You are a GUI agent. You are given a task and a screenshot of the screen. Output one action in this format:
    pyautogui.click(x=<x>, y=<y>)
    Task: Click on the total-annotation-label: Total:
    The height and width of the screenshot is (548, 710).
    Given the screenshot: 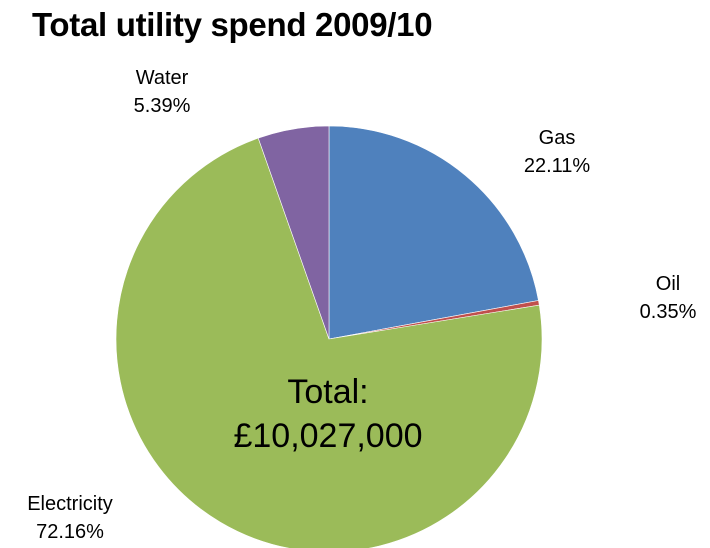 What is the action you would take?
    pyautogui.click(x=328, y=392)
    